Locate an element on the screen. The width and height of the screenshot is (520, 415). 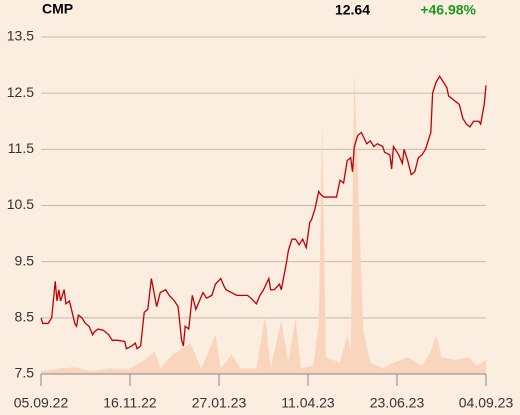
header-label: CMP is located at coordinates (57, 9).